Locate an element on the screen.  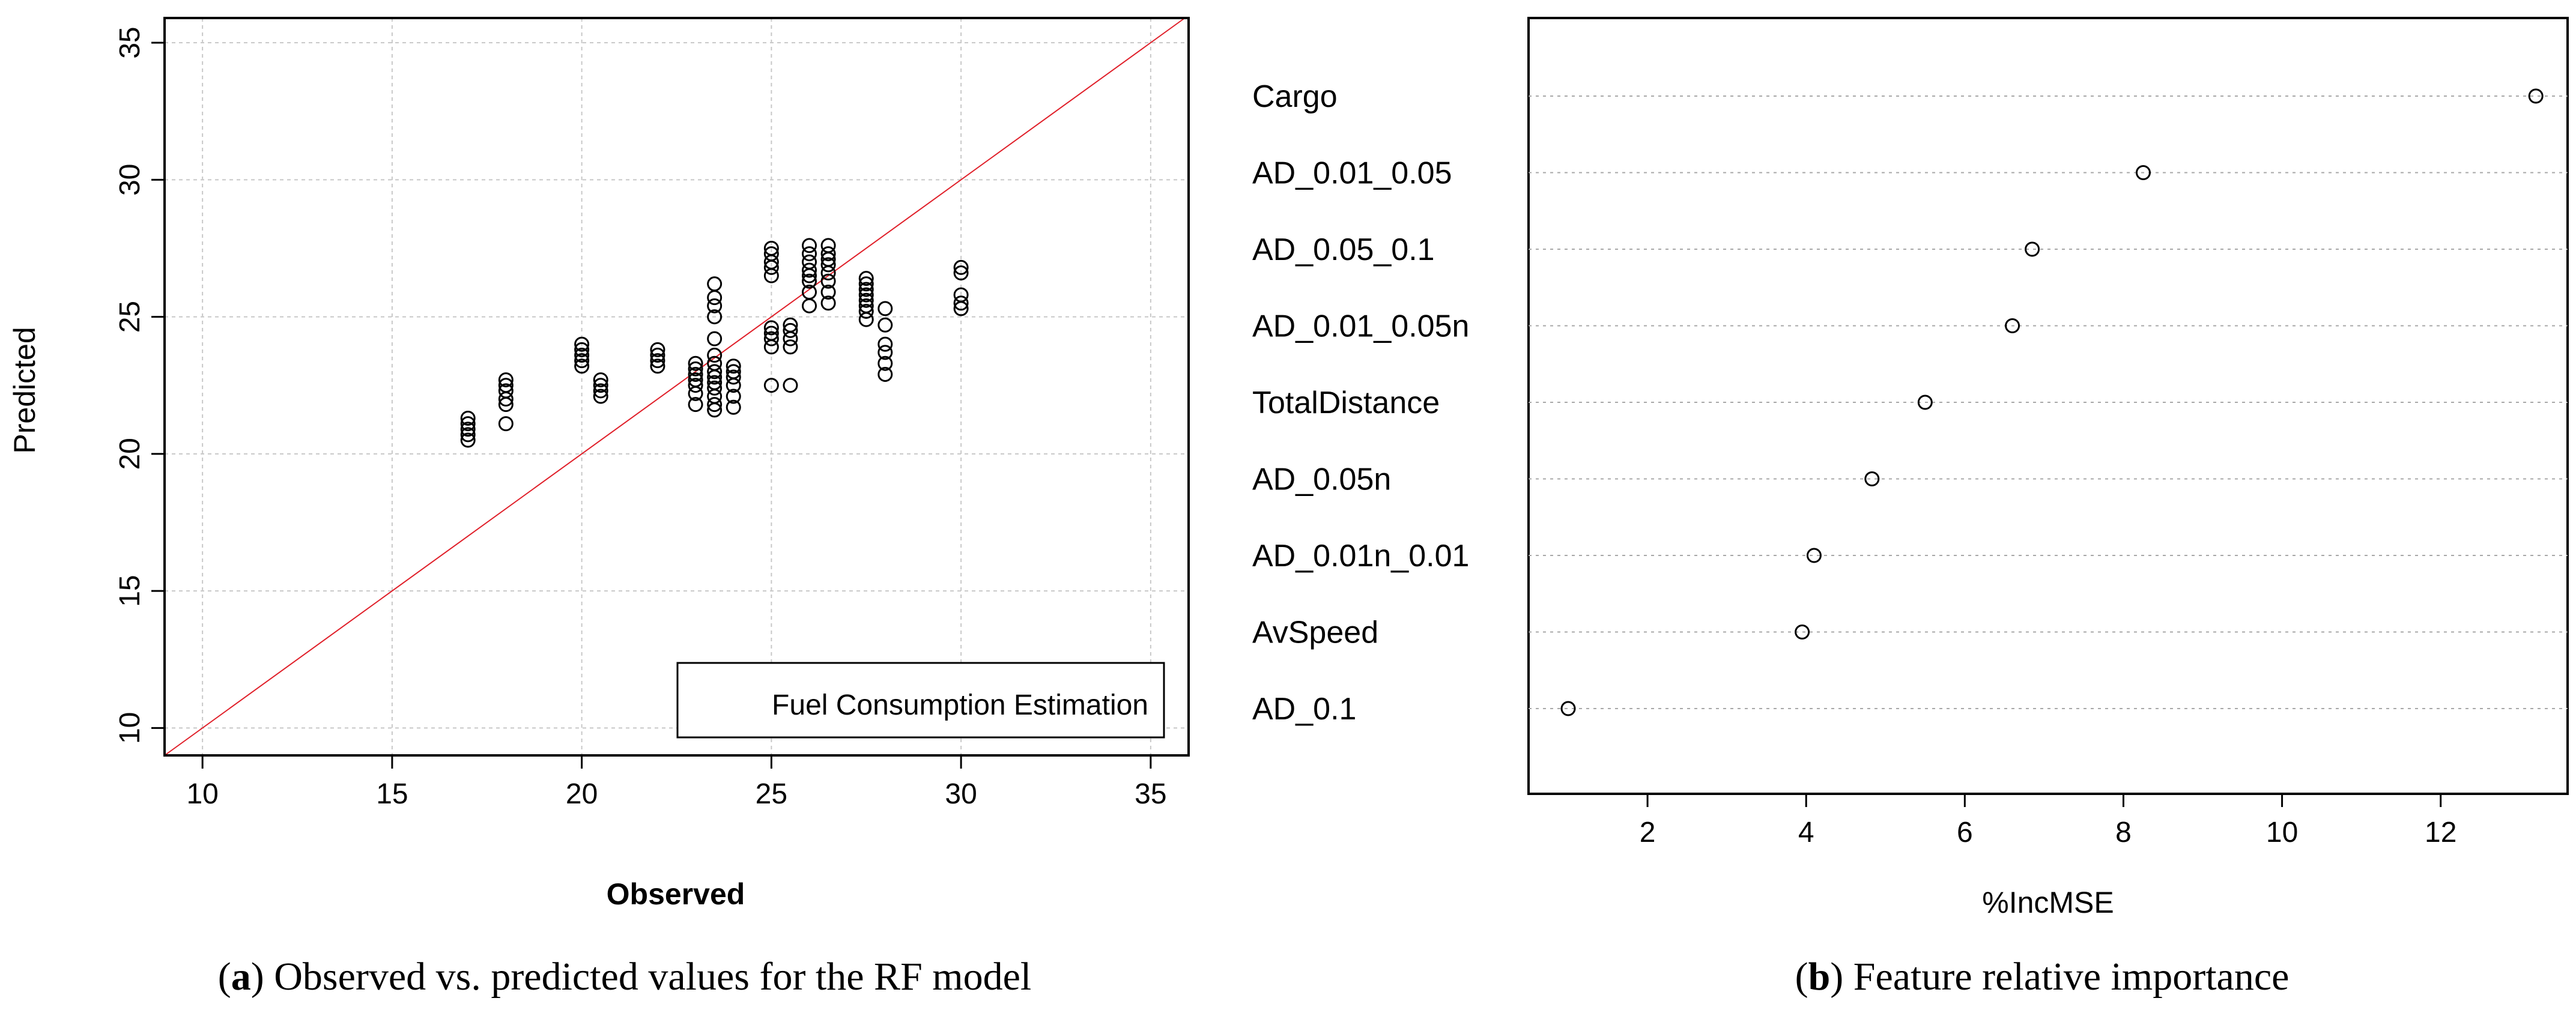
feature-label: AD_0.05n is located at coordinates (1321, 479).